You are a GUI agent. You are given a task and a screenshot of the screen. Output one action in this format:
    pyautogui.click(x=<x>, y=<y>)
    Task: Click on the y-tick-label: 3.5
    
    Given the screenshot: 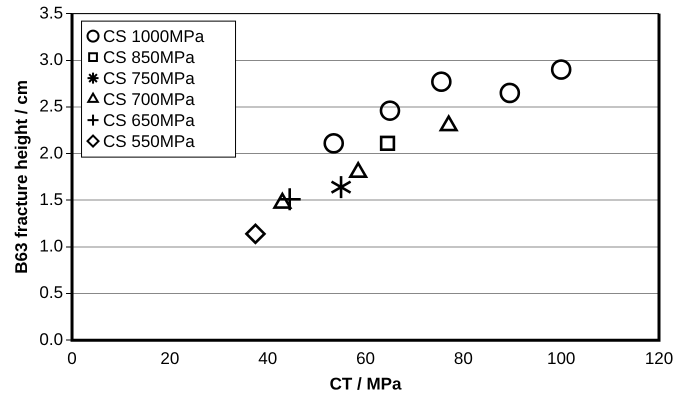 What is the action you would take?
    pyautogui.click(x=51, y=12)
    